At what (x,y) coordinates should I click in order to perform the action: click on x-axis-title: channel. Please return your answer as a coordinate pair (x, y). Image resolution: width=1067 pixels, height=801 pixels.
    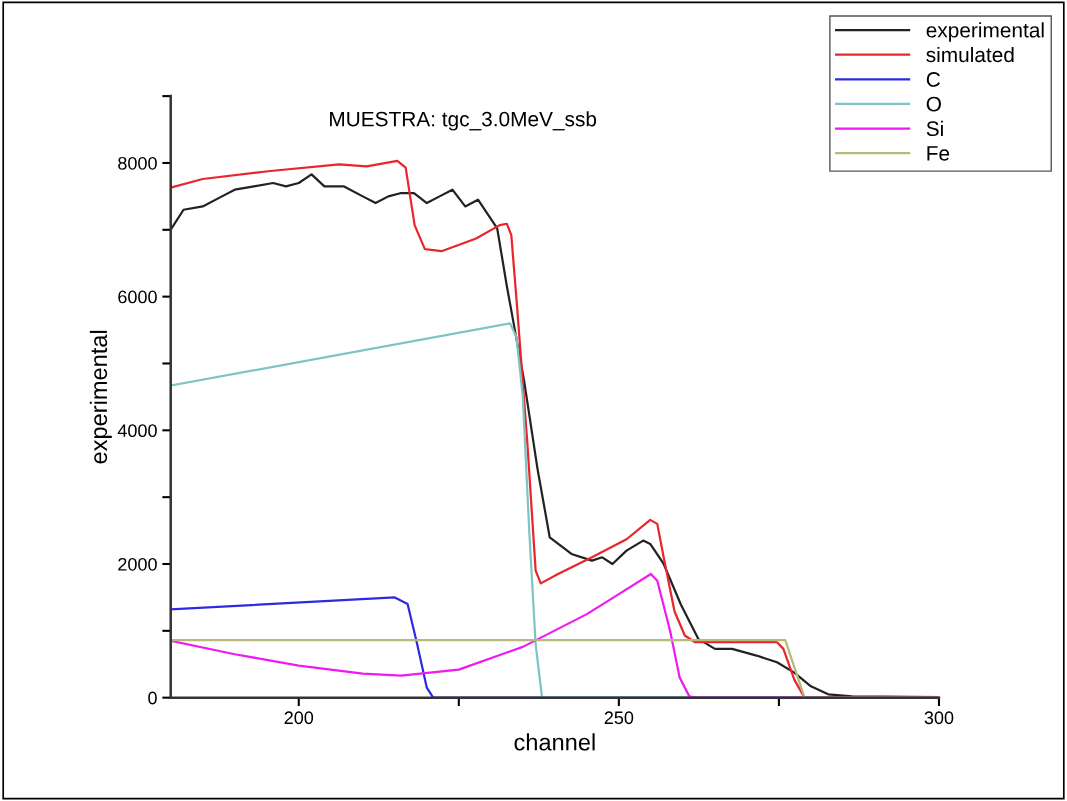
    Looking at the image, I should click on (554, 742).